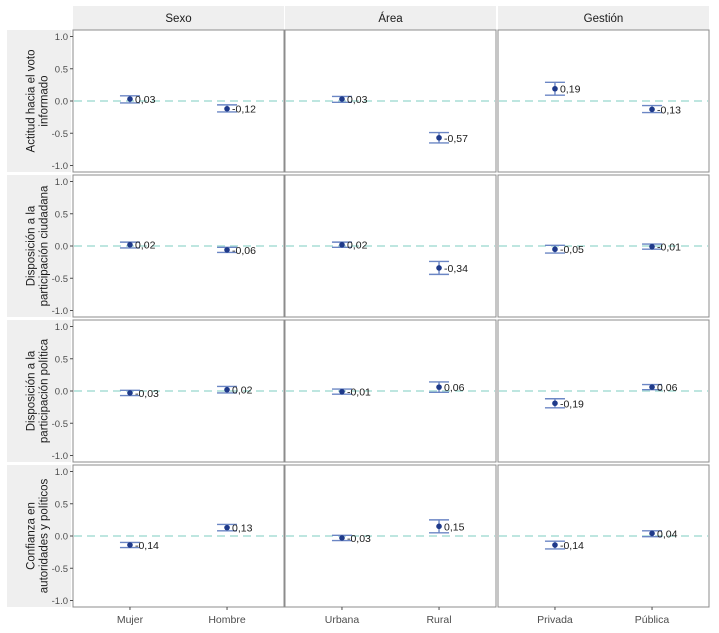 The width and height of the screenshot is (719, 633). Describe the element at coordinates (572, 404) in the screenshot. I see `data-label: -0,19` at that location.